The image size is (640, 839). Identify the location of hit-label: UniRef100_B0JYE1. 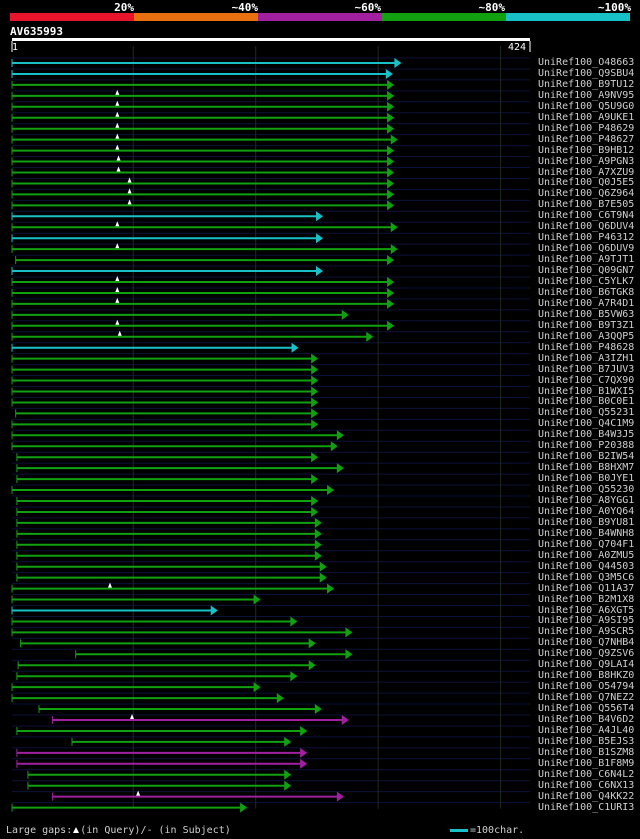
(586, 479).